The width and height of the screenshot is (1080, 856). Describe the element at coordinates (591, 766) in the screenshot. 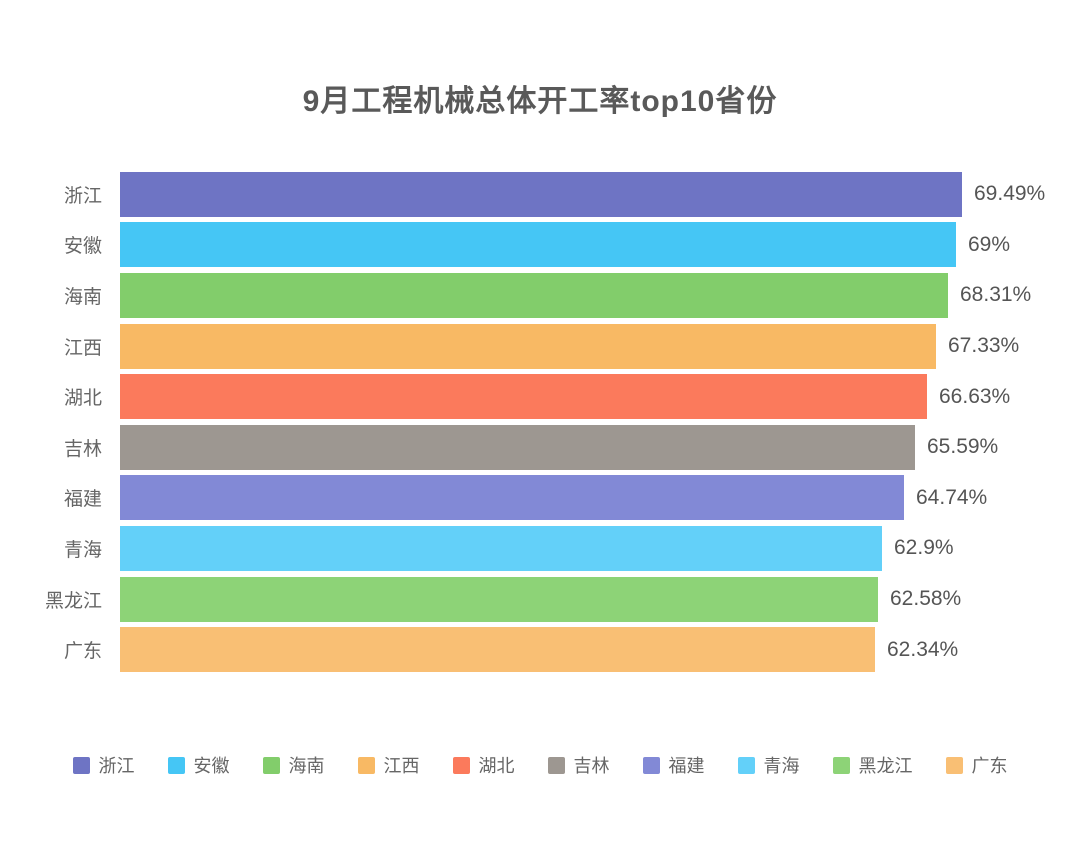

I see `legend-label: 吉林` at that location.